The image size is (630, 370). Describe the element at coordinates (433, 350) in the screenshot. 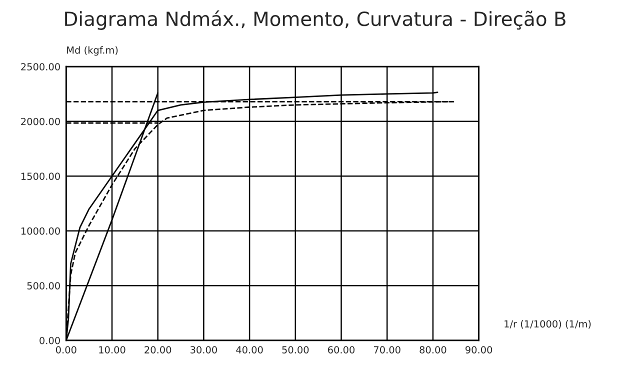

I see `x-tick-label: 80.00` at that location.